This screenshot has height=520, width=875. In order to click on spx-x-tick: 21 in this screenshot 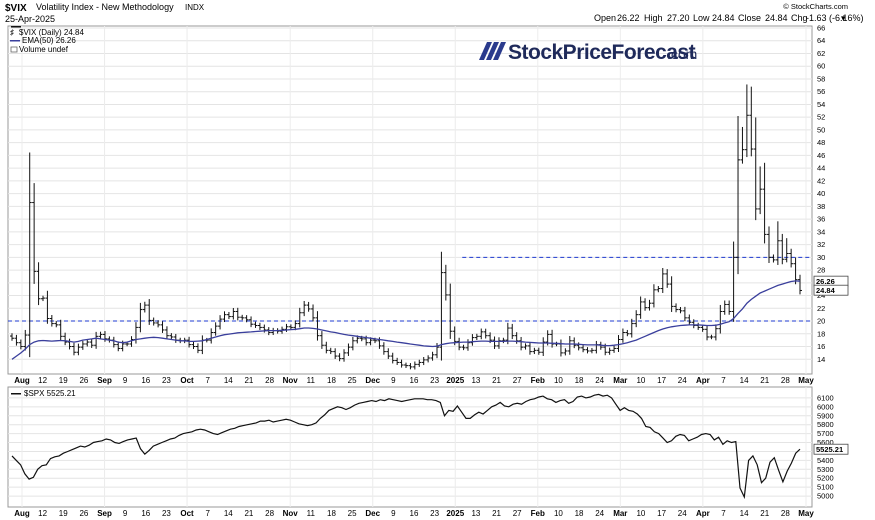, I will do `click(248, 513)`.